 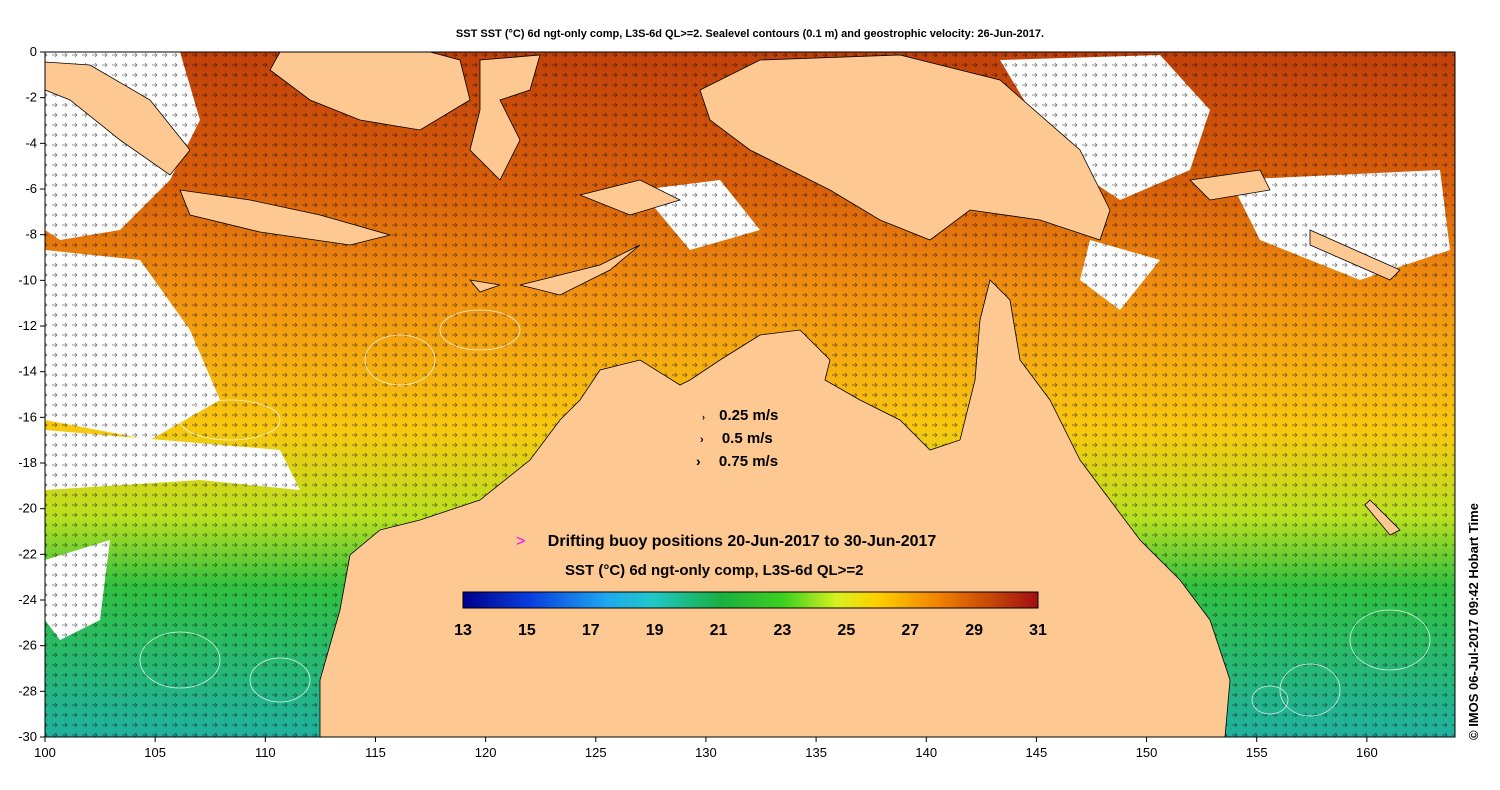 I want to click on velocity-legend-label: 0.75 m/s, so click(x=748, y=461).